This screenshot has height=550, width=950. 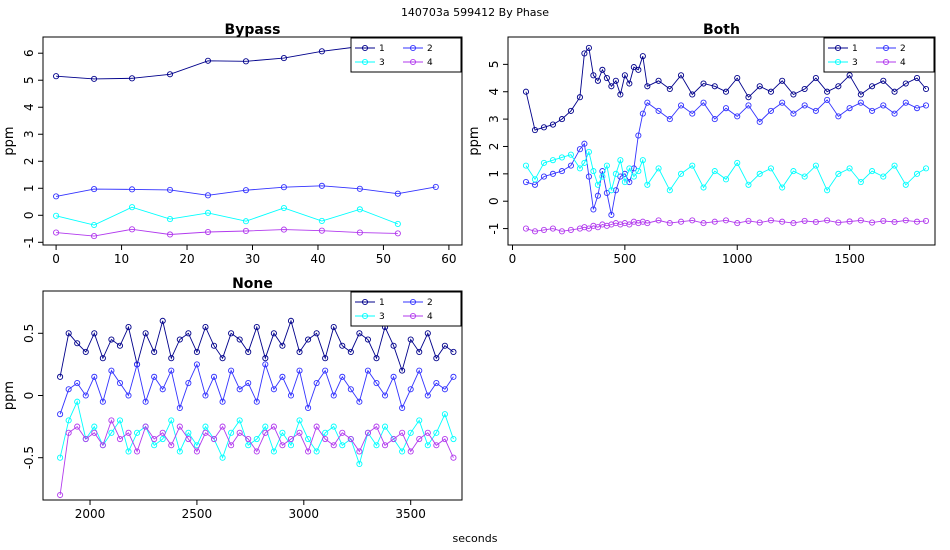 I want to click on y-tick-label: 3, so click(x=494, y=119).